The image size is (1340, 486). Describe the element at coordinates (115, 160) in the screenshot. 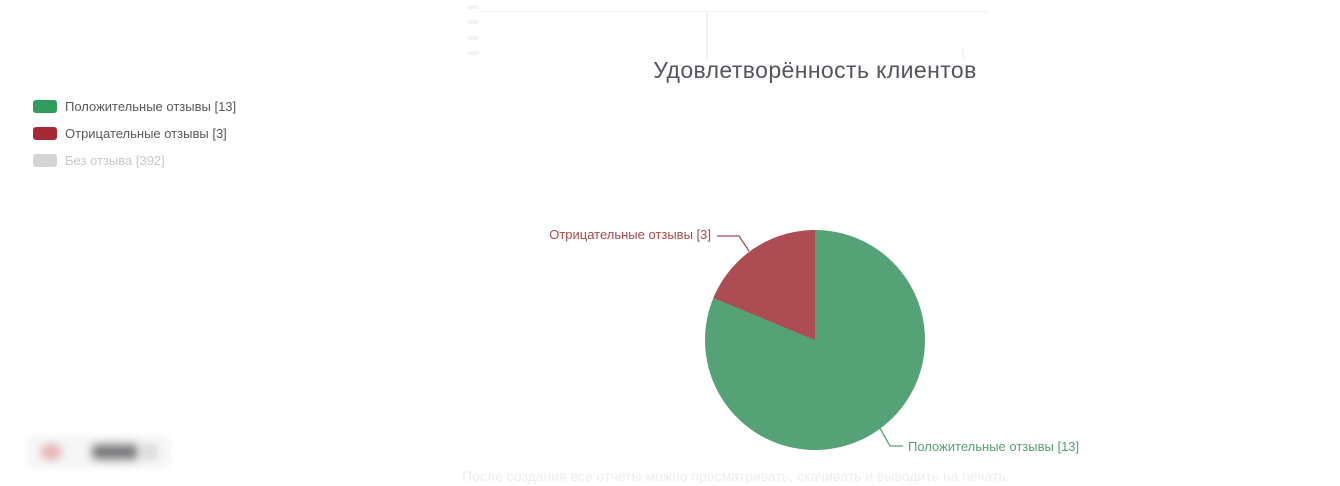

I see `legend-label-no-review: Без отзыва [392]` at that location.